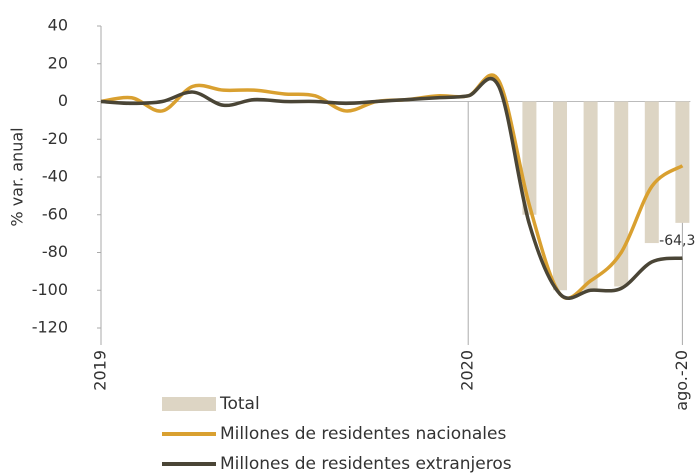 Image resolution: width=695 pixels, height=475 pixels. Describe the element at coordinates (50, 289) in the screenshot. I see `y-tick-label: -100` at that location.